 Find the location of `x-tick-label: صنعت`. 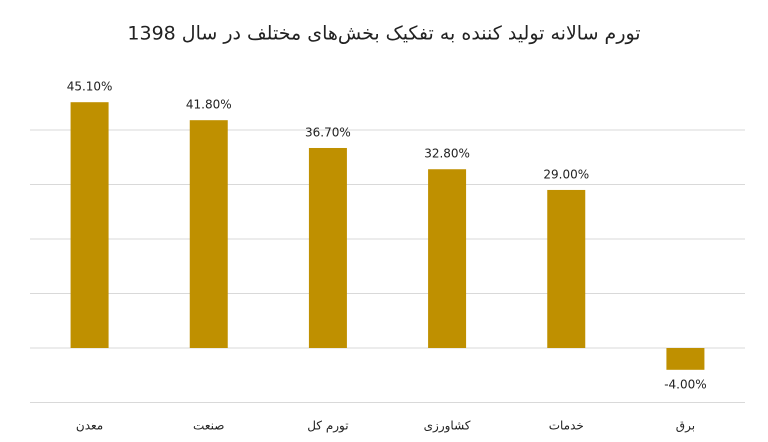

x-tick-label: صنعت is located at coordinates (208, 426).